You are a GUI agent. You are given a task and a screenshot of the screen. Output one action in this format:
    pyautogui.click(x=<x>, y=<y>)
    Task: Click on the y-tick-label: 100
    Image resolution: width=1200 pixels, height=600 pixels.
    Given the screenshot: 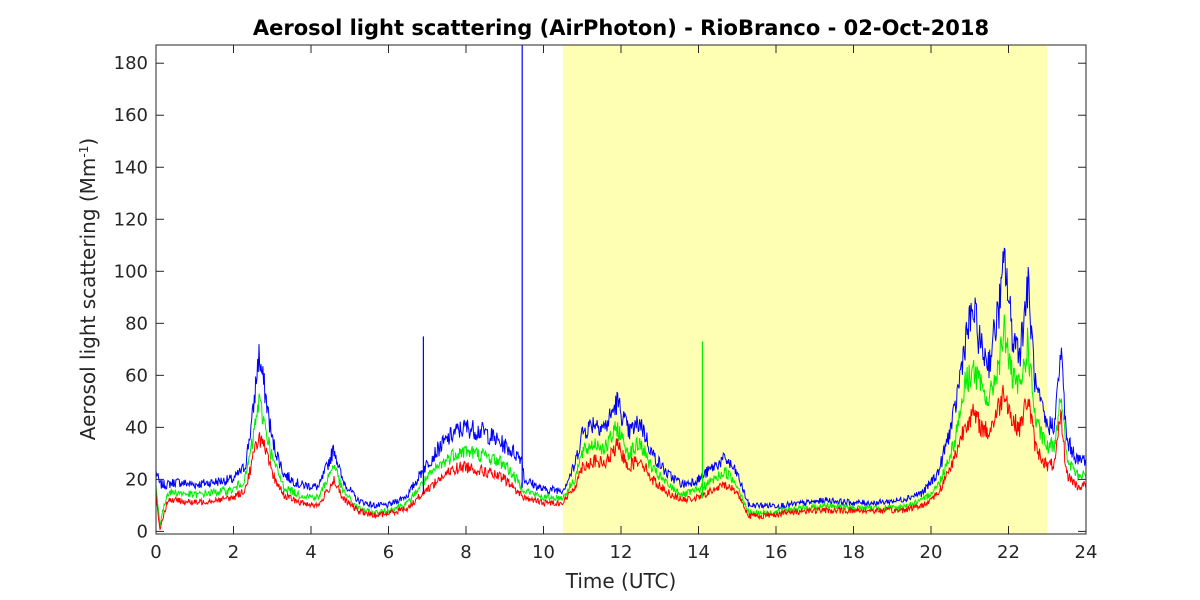 What is the action you would take?
    pyautogui.click(x=131, y=271)
    